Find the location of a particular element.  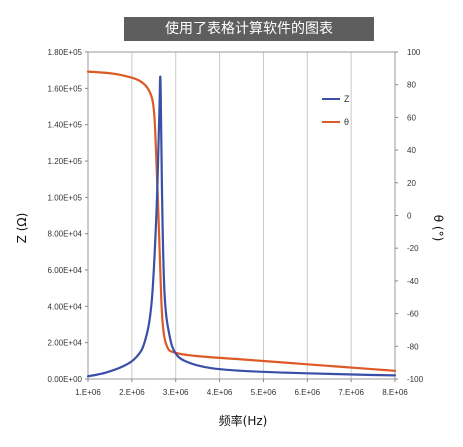

x-tick-label: 4.E+06 is located at coordinates (220, 392).